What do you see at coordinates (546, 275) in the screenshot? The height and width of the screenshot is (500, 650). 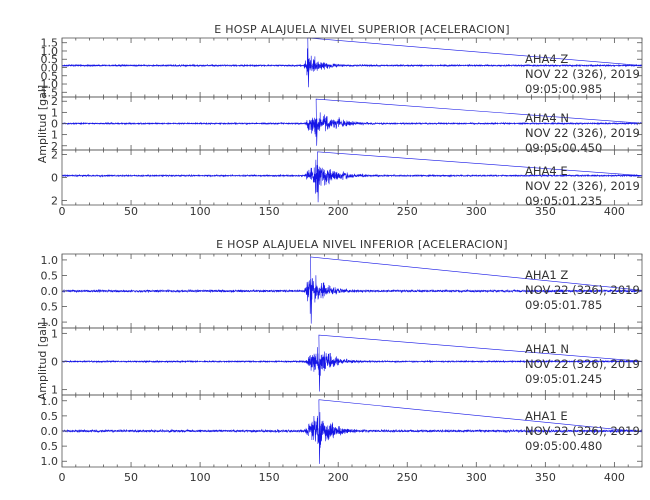 I see `channel-label: AHA1 Z` at bounding box center [546, 275].